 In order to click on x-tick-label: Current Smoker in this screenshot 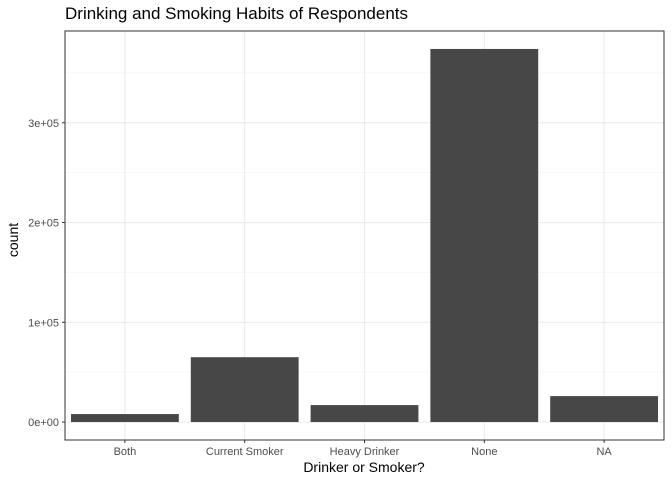, I will do `click(245, 452)`.